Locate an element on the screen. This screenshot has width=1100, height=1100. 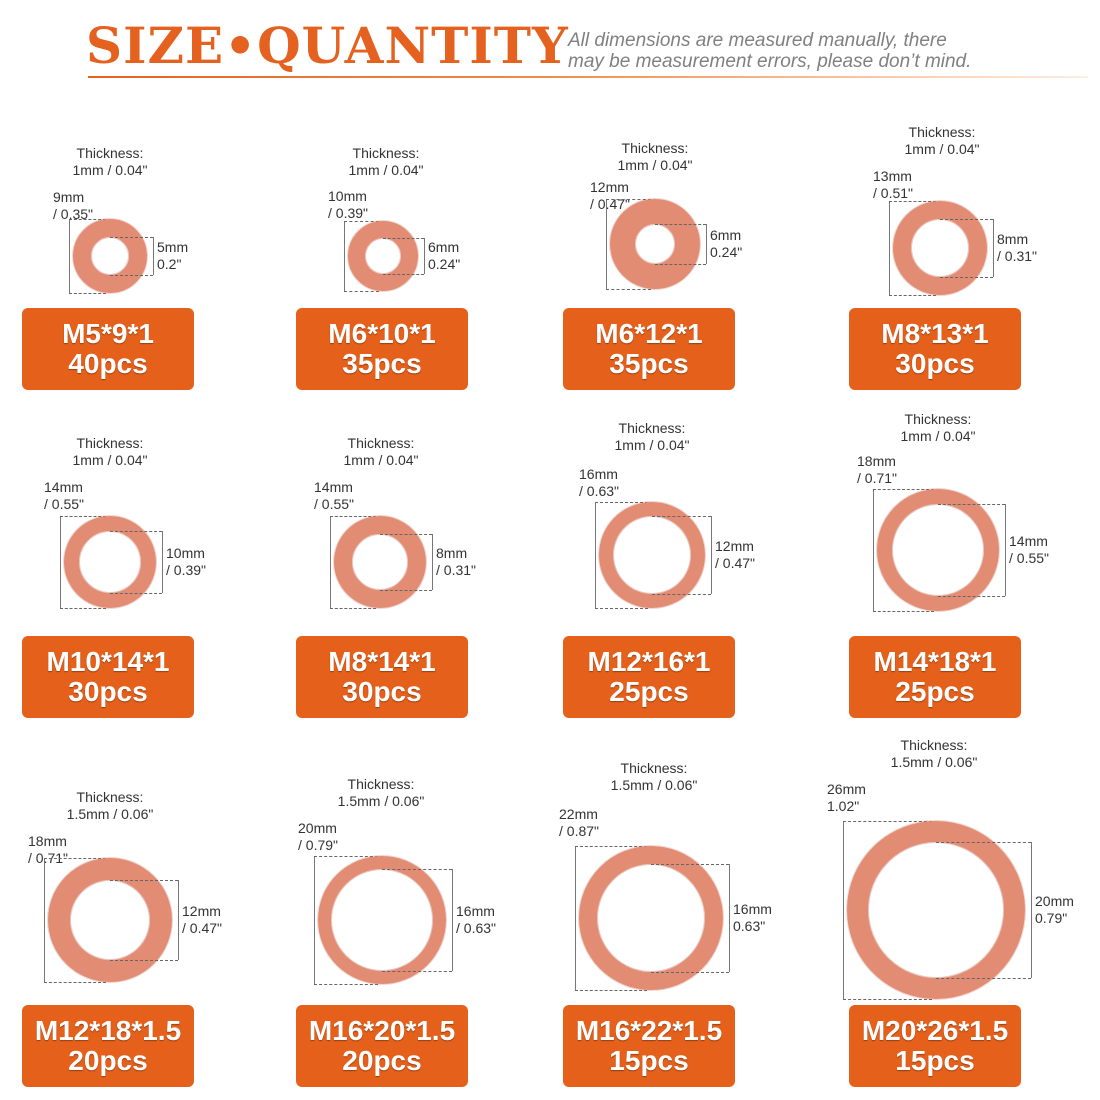
size-quantity-badge: M6*10*1 35pcs is located at coordinates (382, 349).